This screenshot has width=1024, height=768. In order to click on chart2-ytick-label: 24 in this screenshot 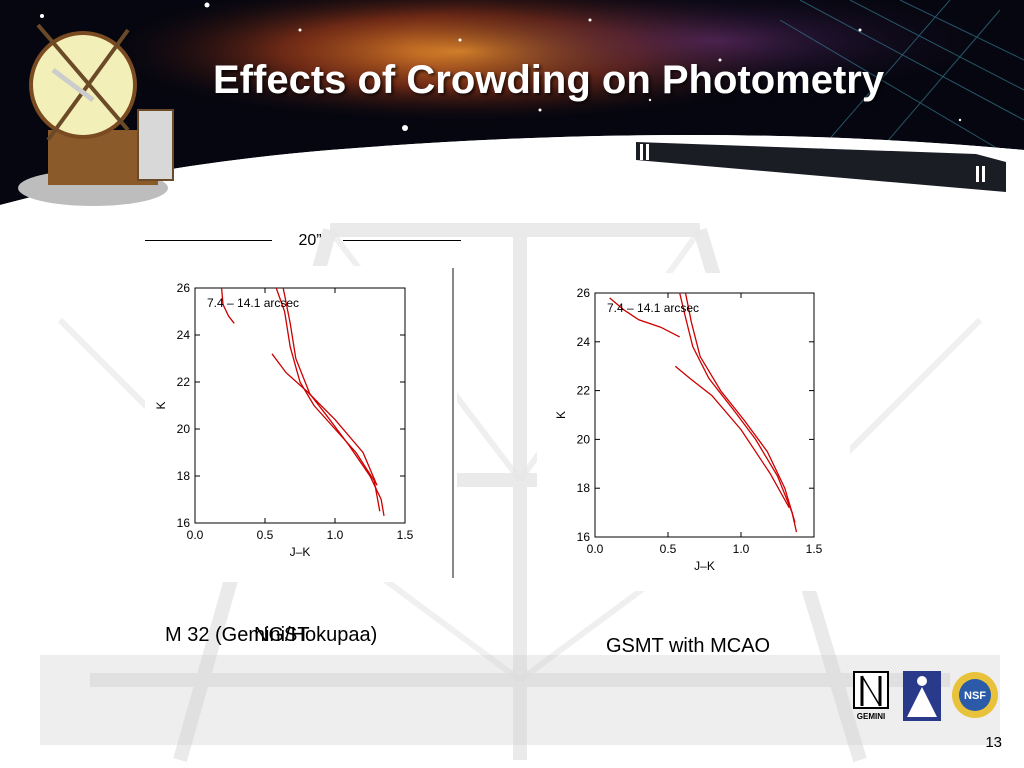, I will do `click(584, 342)`.